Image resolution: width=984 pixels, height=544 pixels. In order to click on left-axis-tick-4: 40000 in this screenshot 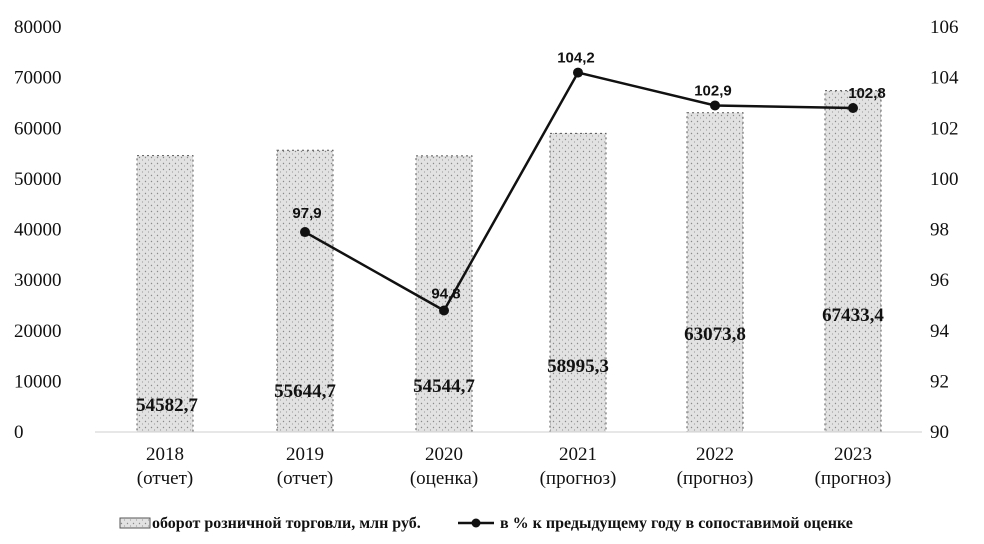, I will do `click(38, 230)`.